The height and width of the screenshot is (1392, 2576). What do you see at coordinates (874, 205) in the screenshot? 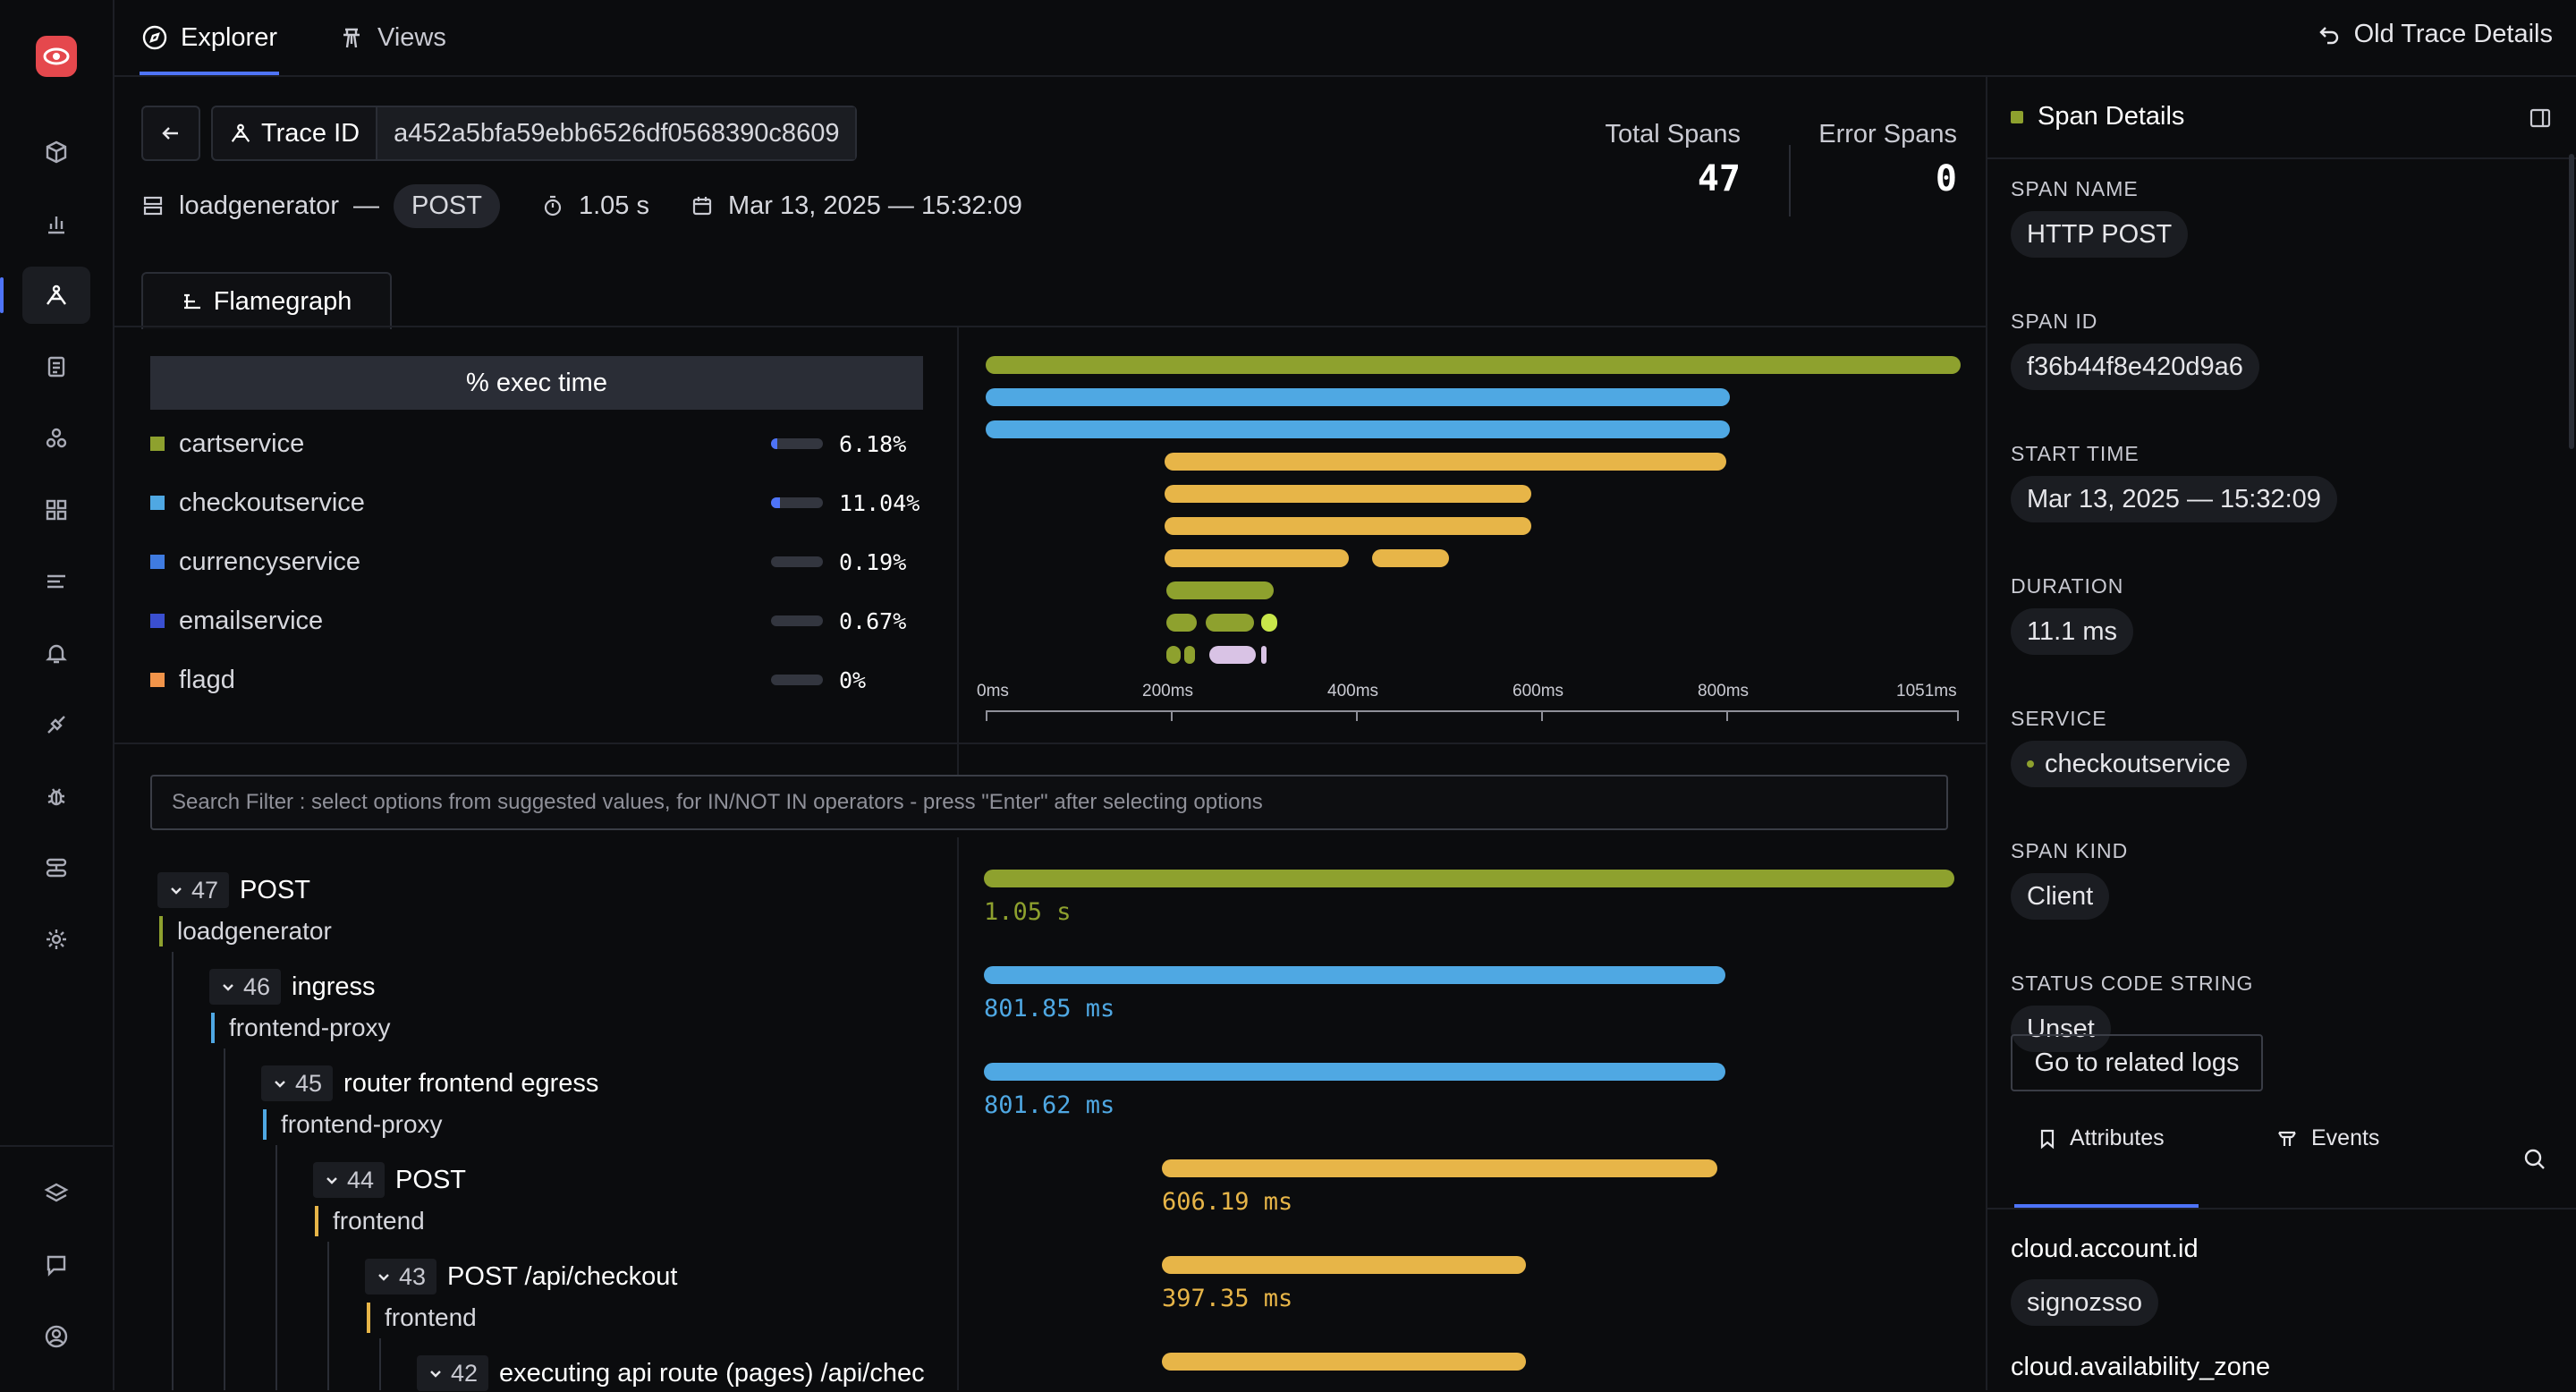
I see `trace-timestamp: Mar 13, 2025 — 15:32:09` at bounding box center [874, 205].